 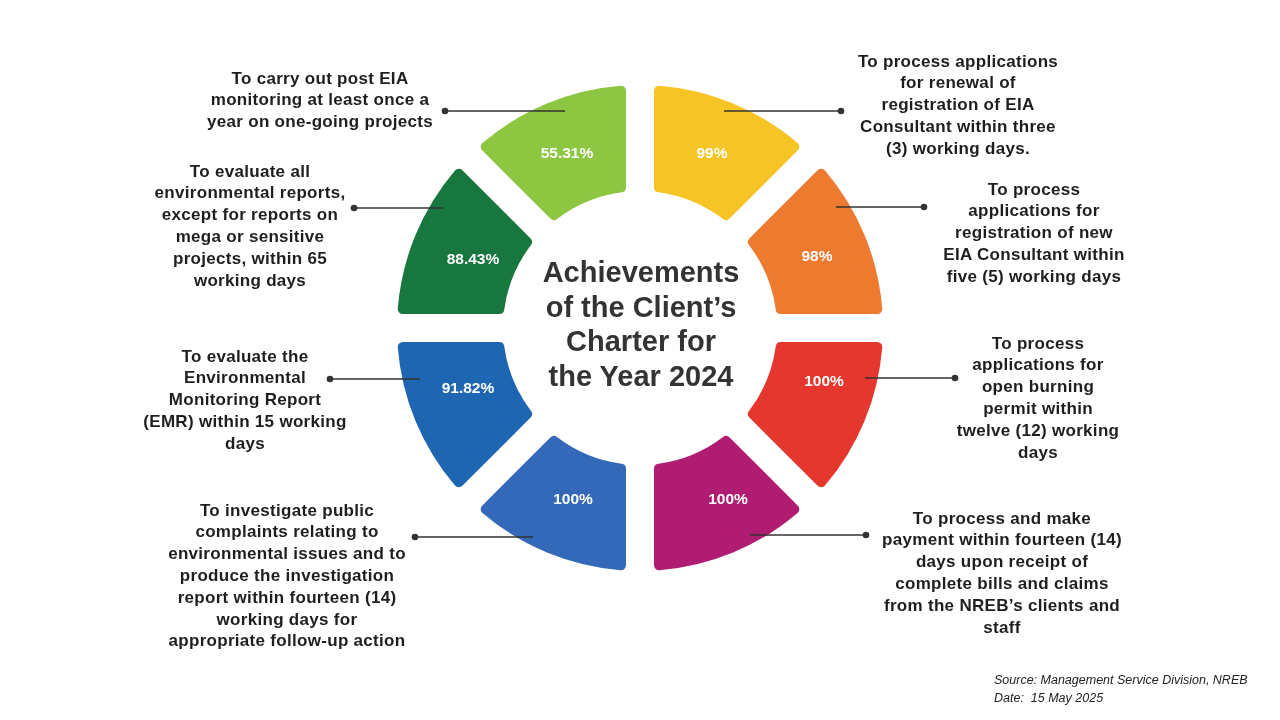 What do you see at coordinates (245, 399) in the screenshot?
I see `category-label: To evaluate the Environmental Monitoring Report (EMR) within 15 working days` at bounding box center [245, 399].